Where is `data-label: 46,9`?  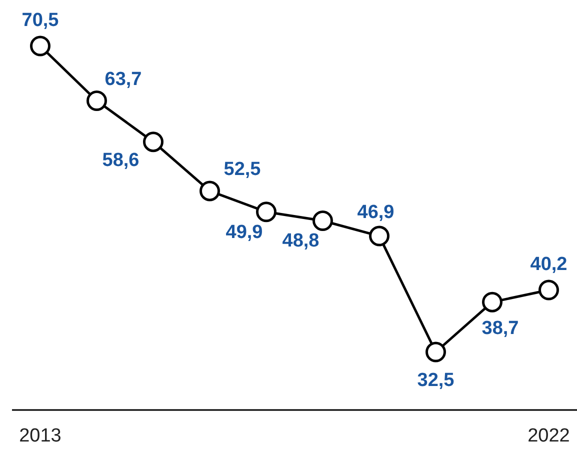 data-label: 46,9 is located at coordinates (375, 213).